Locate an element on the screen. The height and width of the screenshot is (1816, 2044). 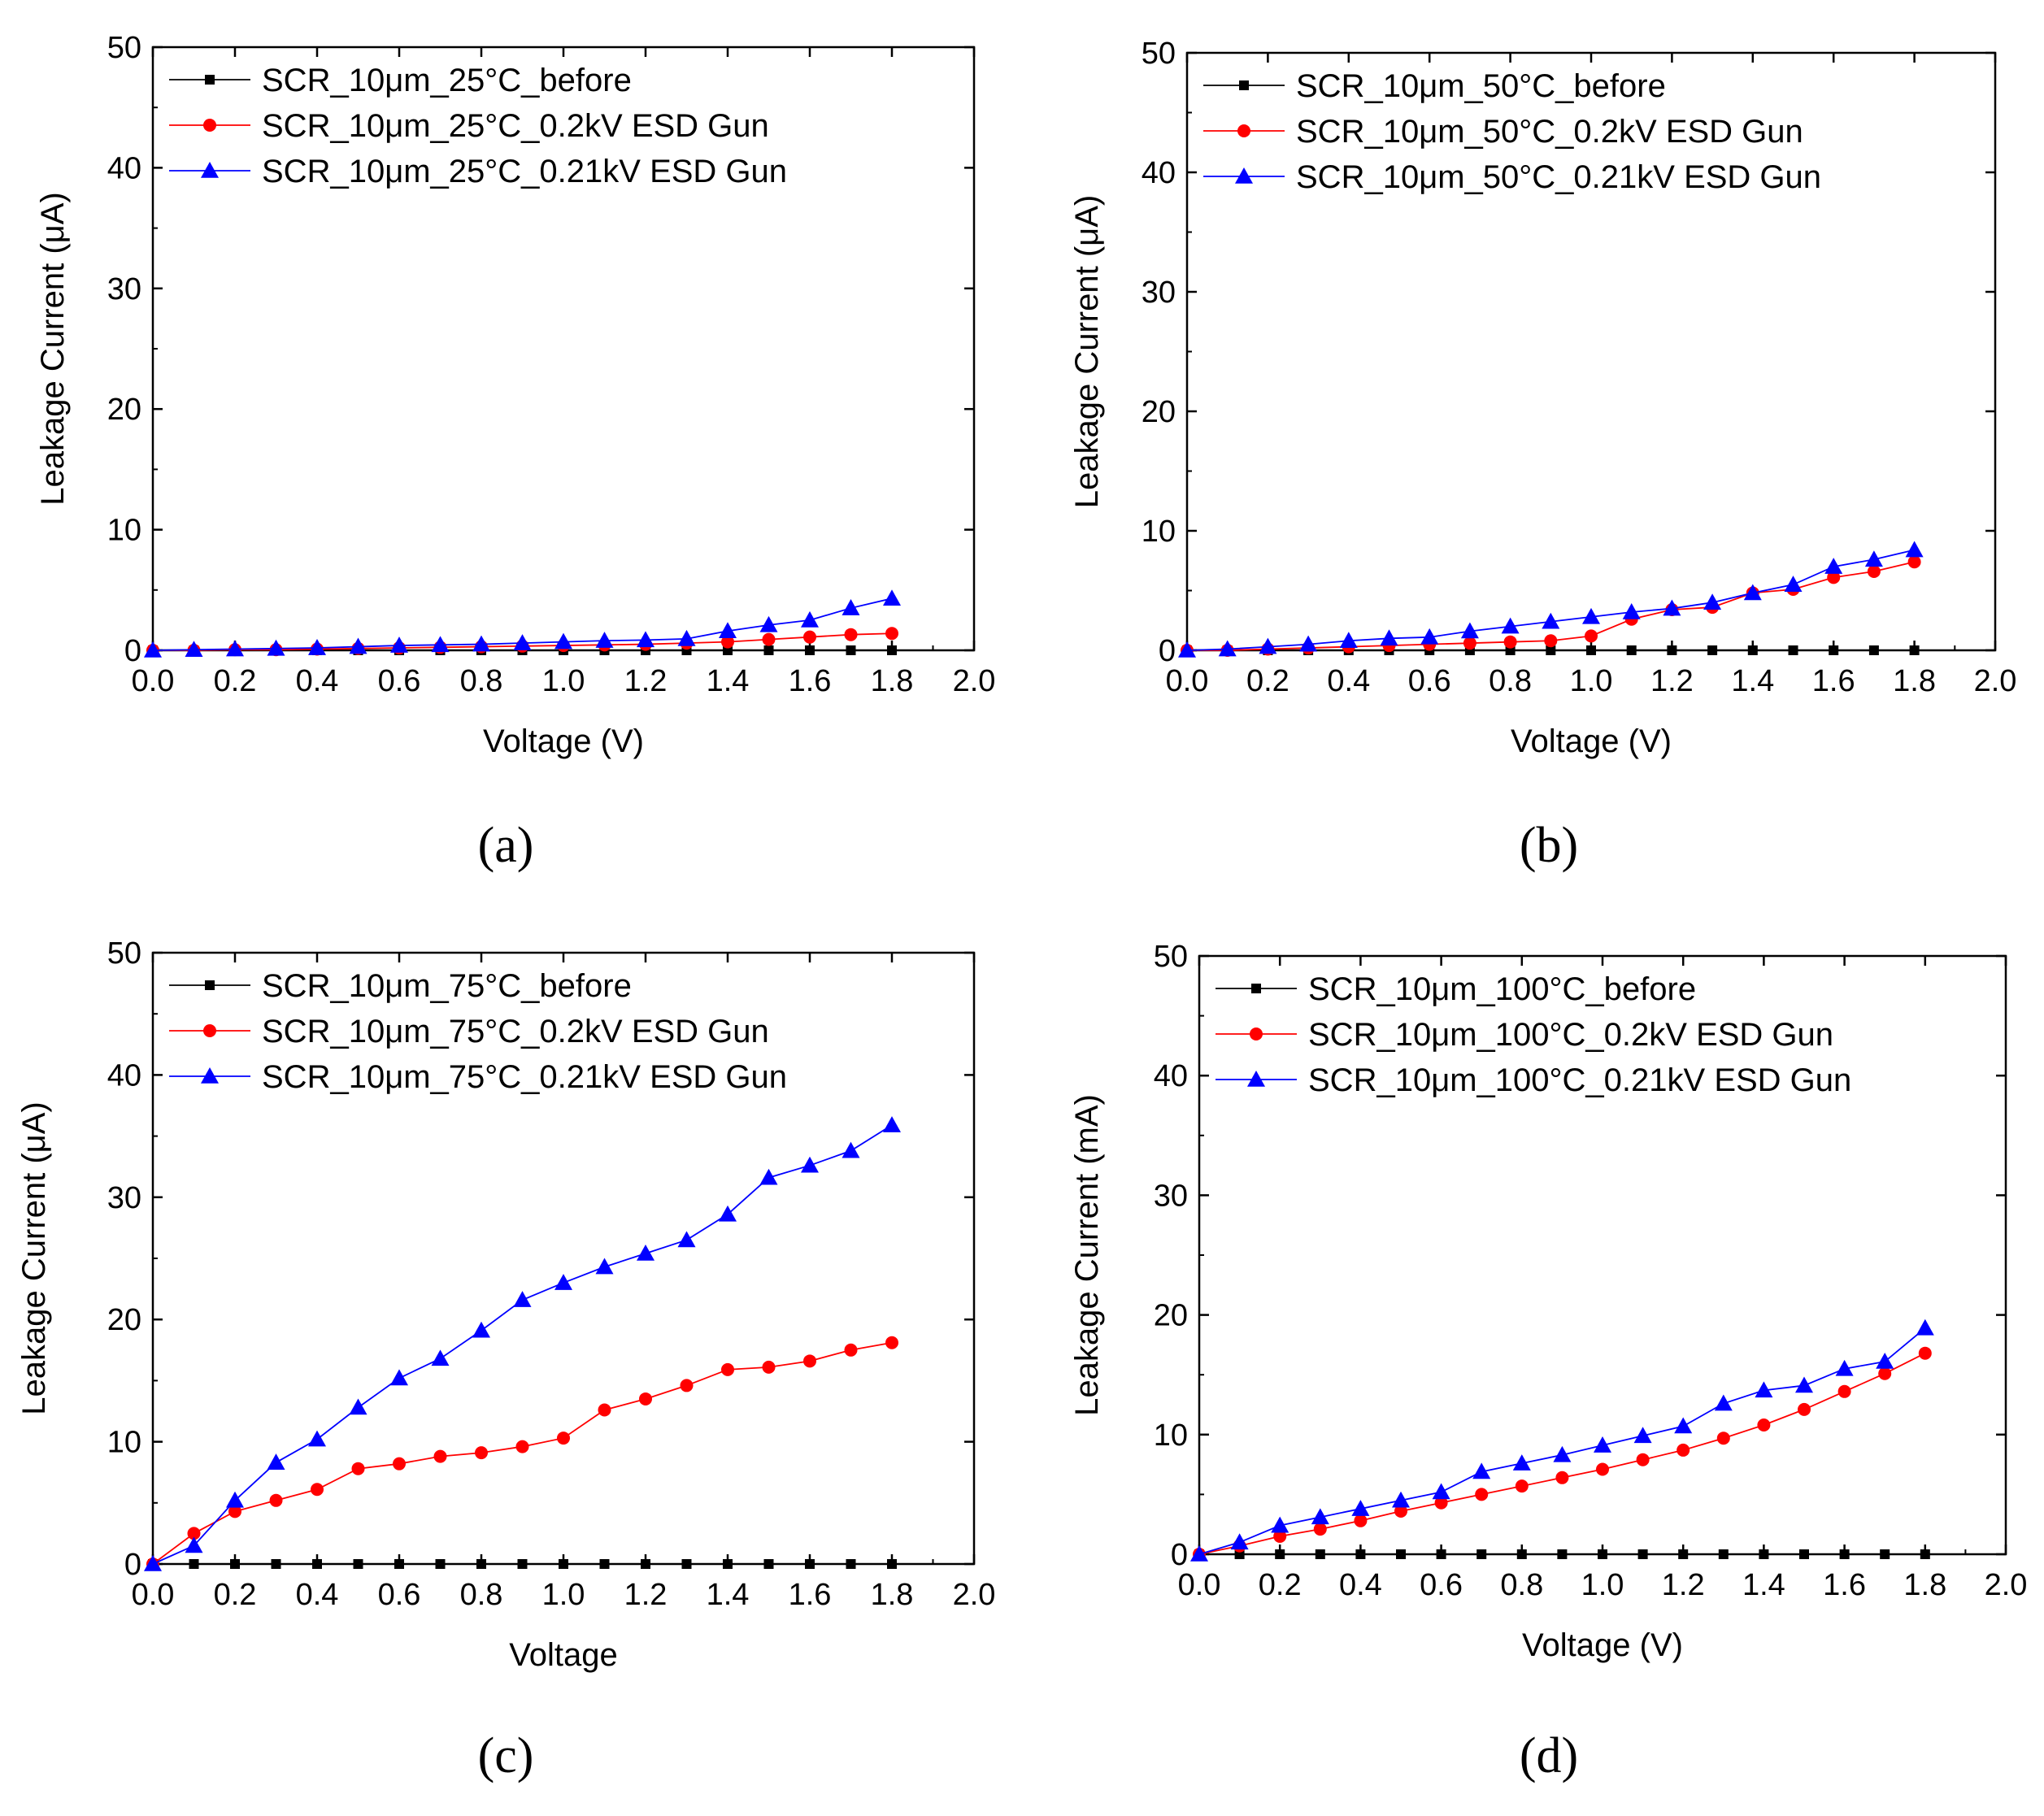
x-tick-label: 1.0 is located at coordinates (1602, 1585).